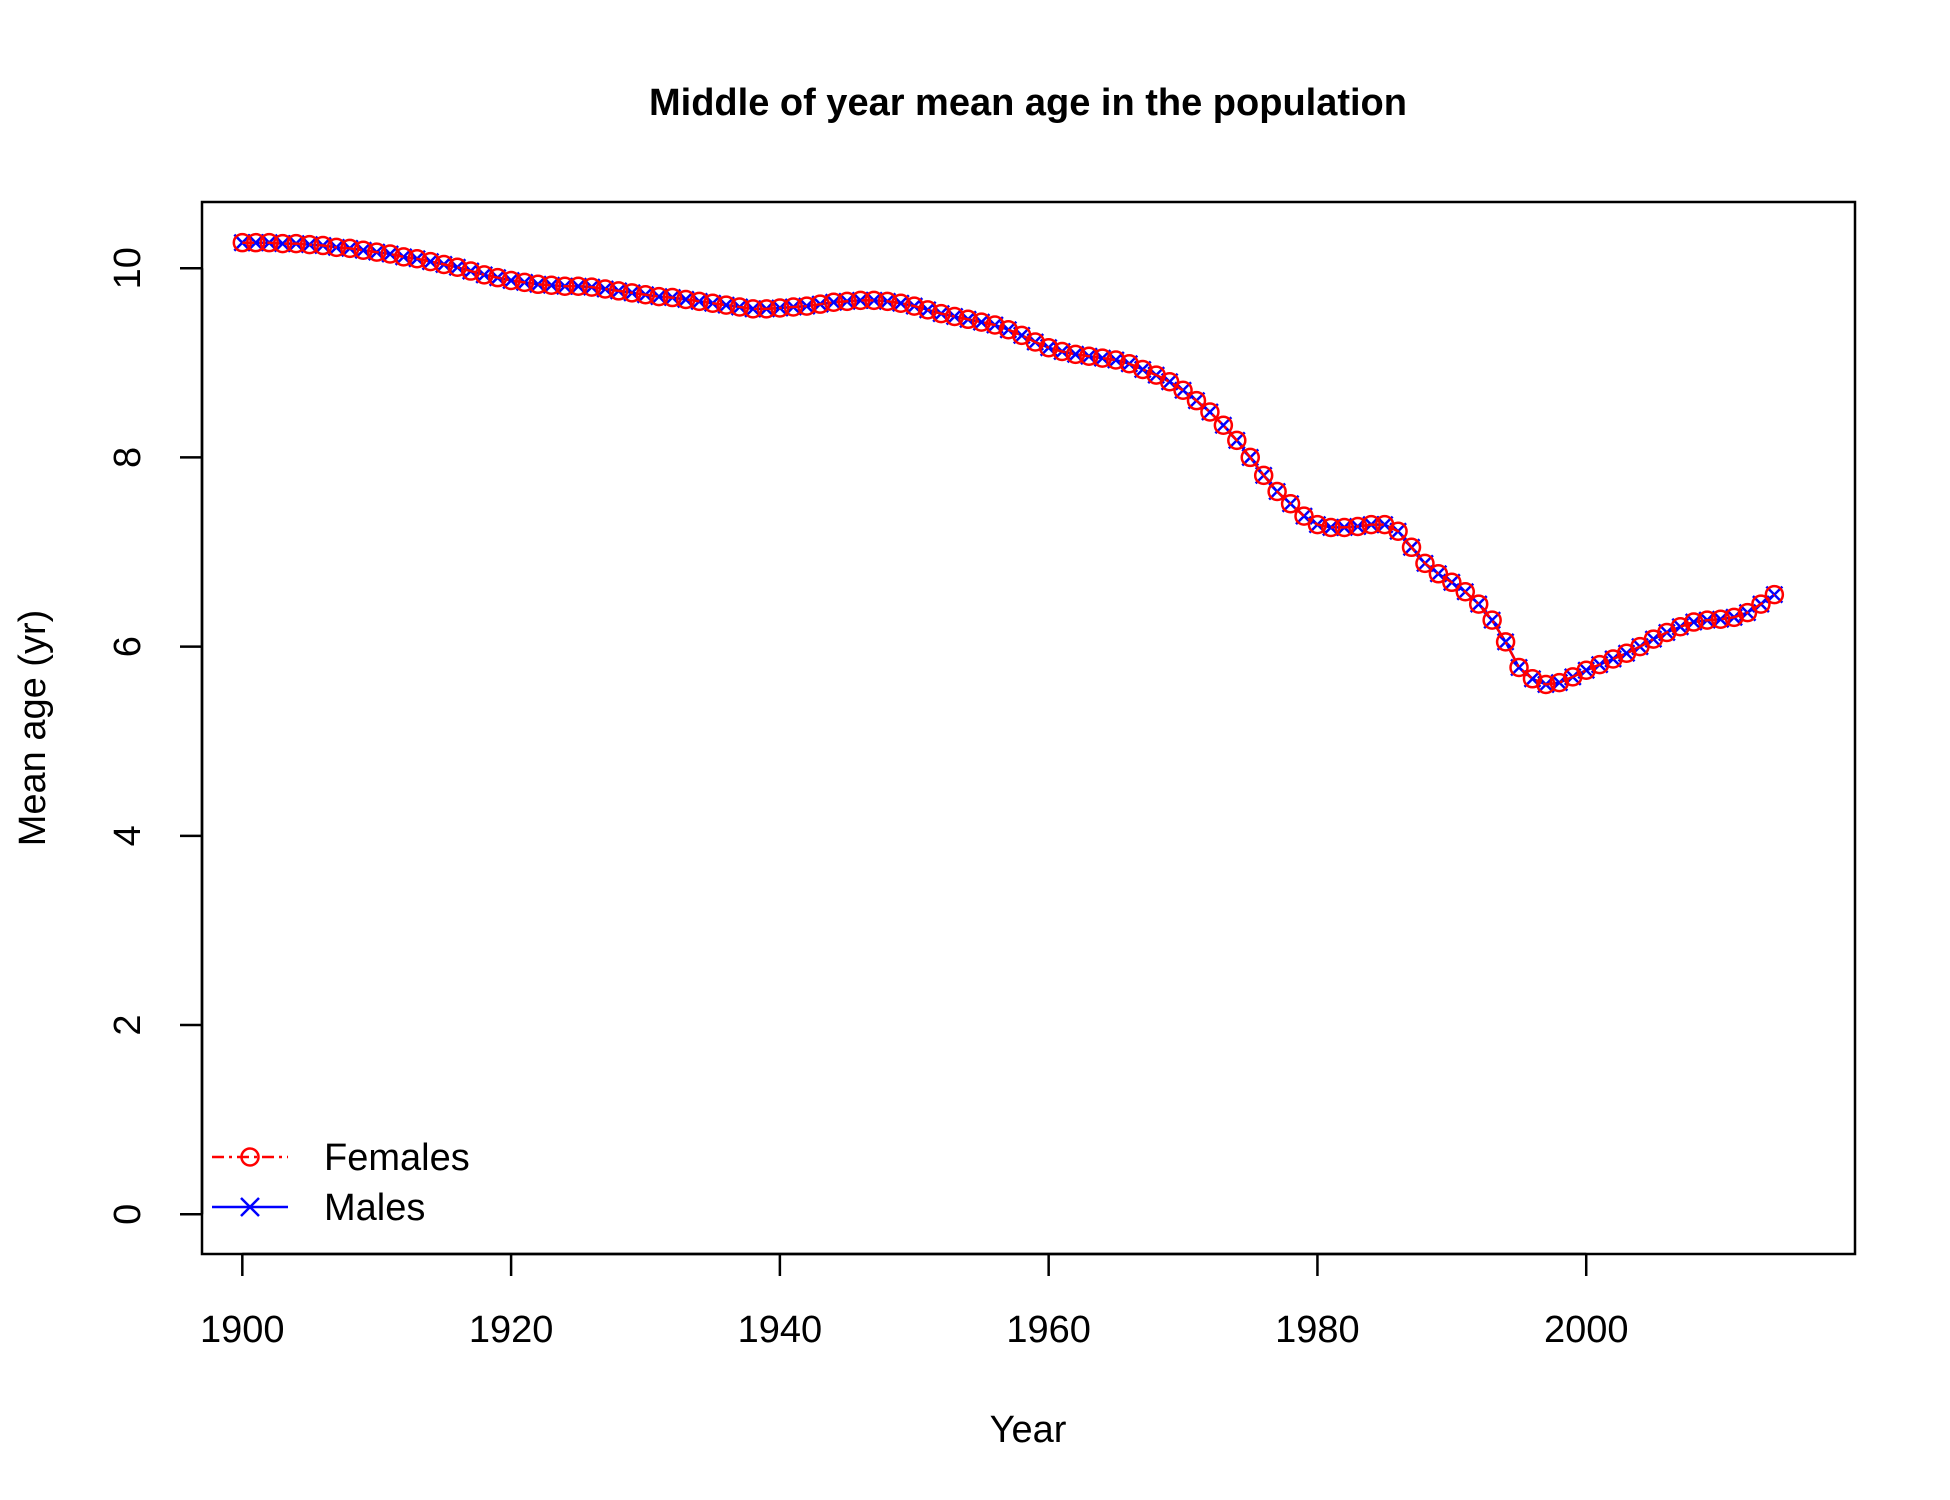 The height and width of the screenshot is (1500, 1950). I want to click on y-tick-label: 6, so click(128, 646).